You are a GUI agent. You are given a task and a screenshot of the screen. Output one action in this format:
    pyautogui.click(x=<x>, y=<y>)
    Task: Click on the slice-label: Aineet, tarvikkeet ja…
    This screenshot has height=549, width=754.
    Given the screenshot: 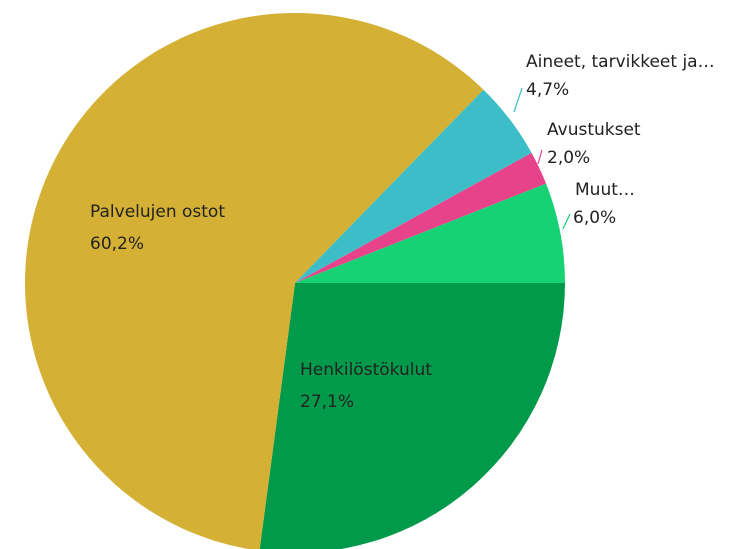 What is the action you would take?
    pyautogui.click(x=620, y=62)
    